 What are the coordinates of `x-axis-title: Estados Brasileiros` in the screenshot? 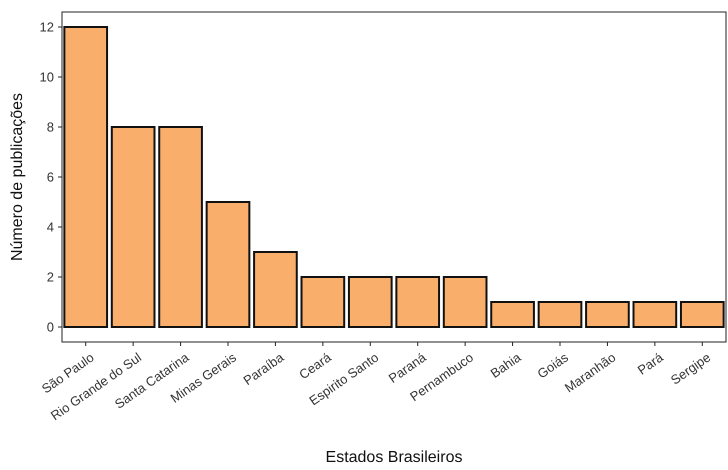 It's located at (394, 457).